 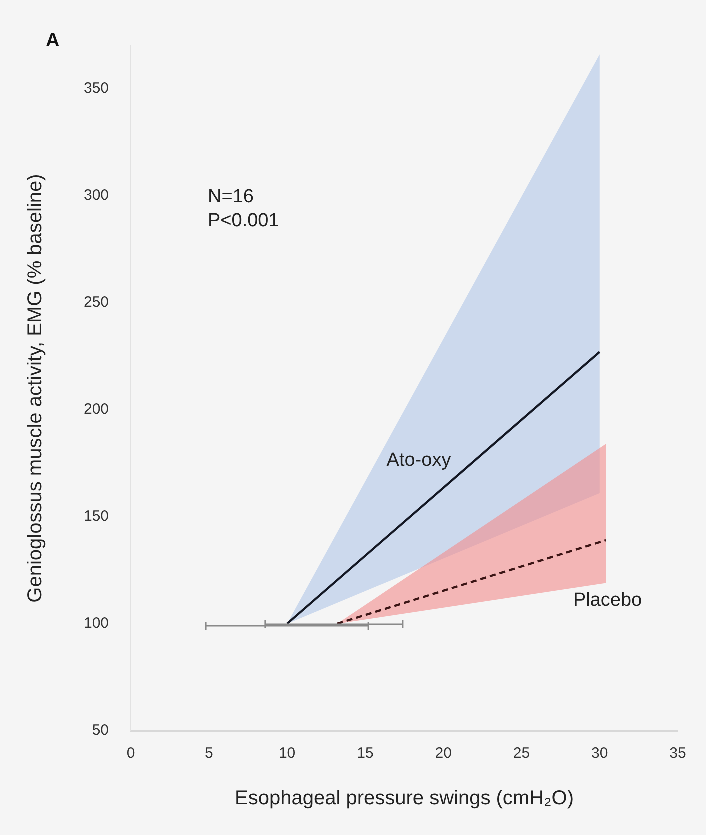 What do you see at coordinates (678, 753) in the screenshot?
I see `x-tick-label: 35` at bounding box center [678, 753].